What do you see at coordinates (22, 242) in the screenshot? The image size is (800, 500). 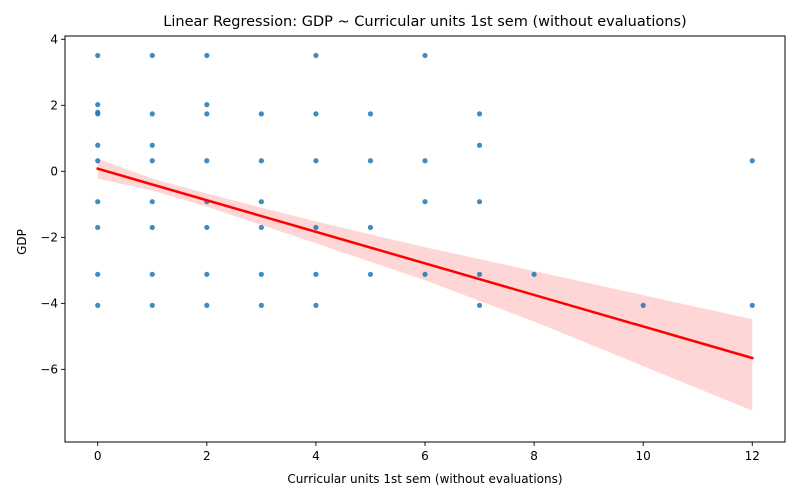 I see `y-axis-label: GDP` at bounding box center [22, 242].